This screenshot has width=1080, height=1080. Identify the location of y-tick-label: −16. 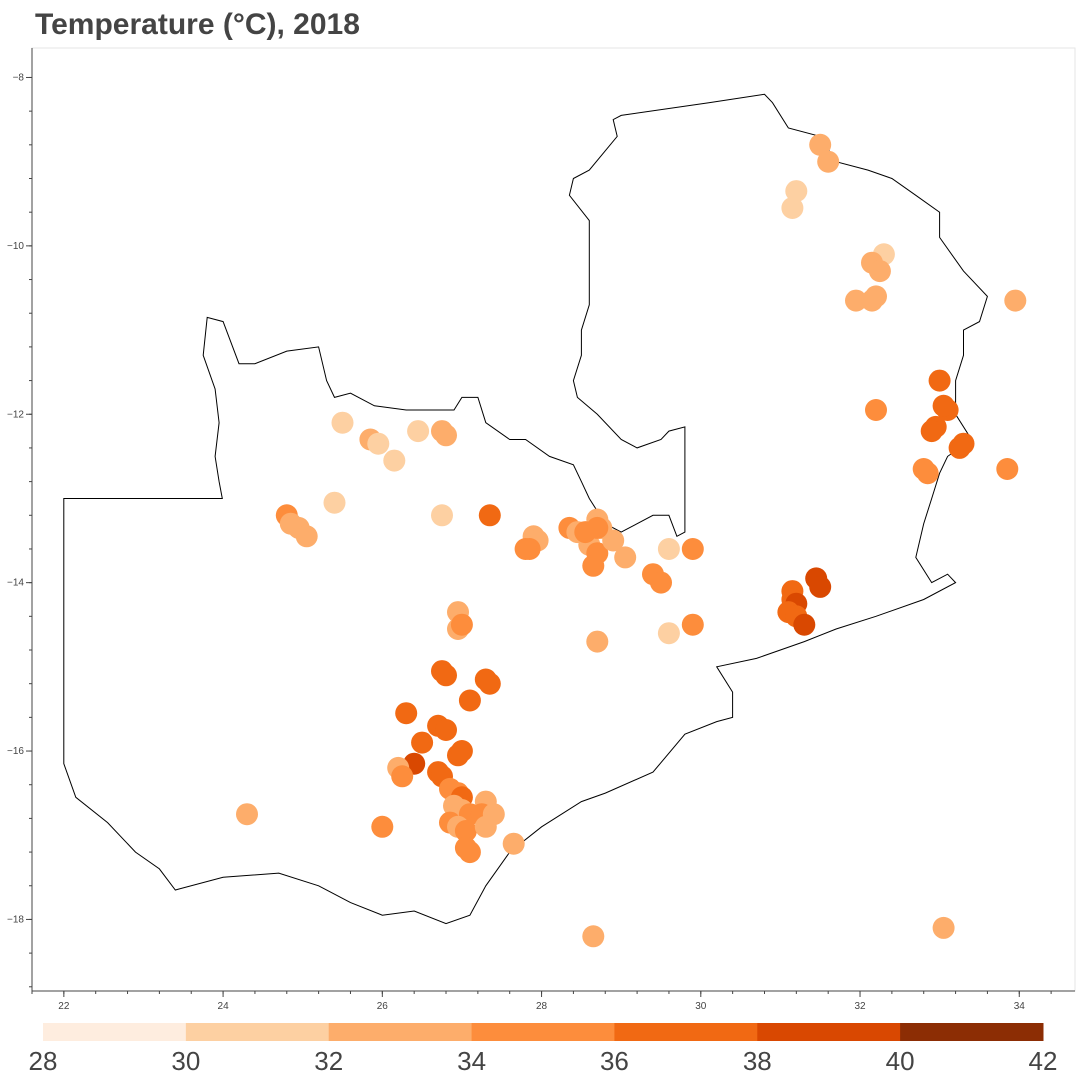
(15, 751).